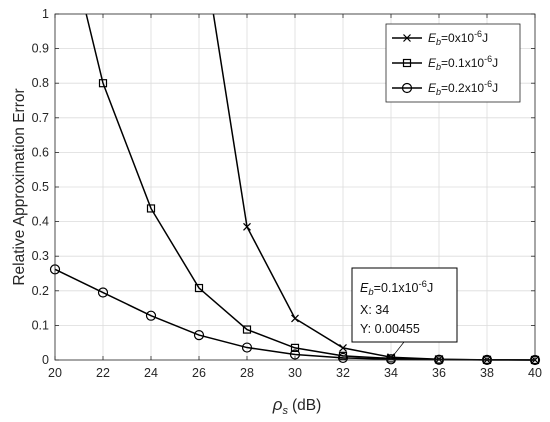 The width and height of the screenshot is (550, 422). I want to click on data-tip-box, so click(404, 305).